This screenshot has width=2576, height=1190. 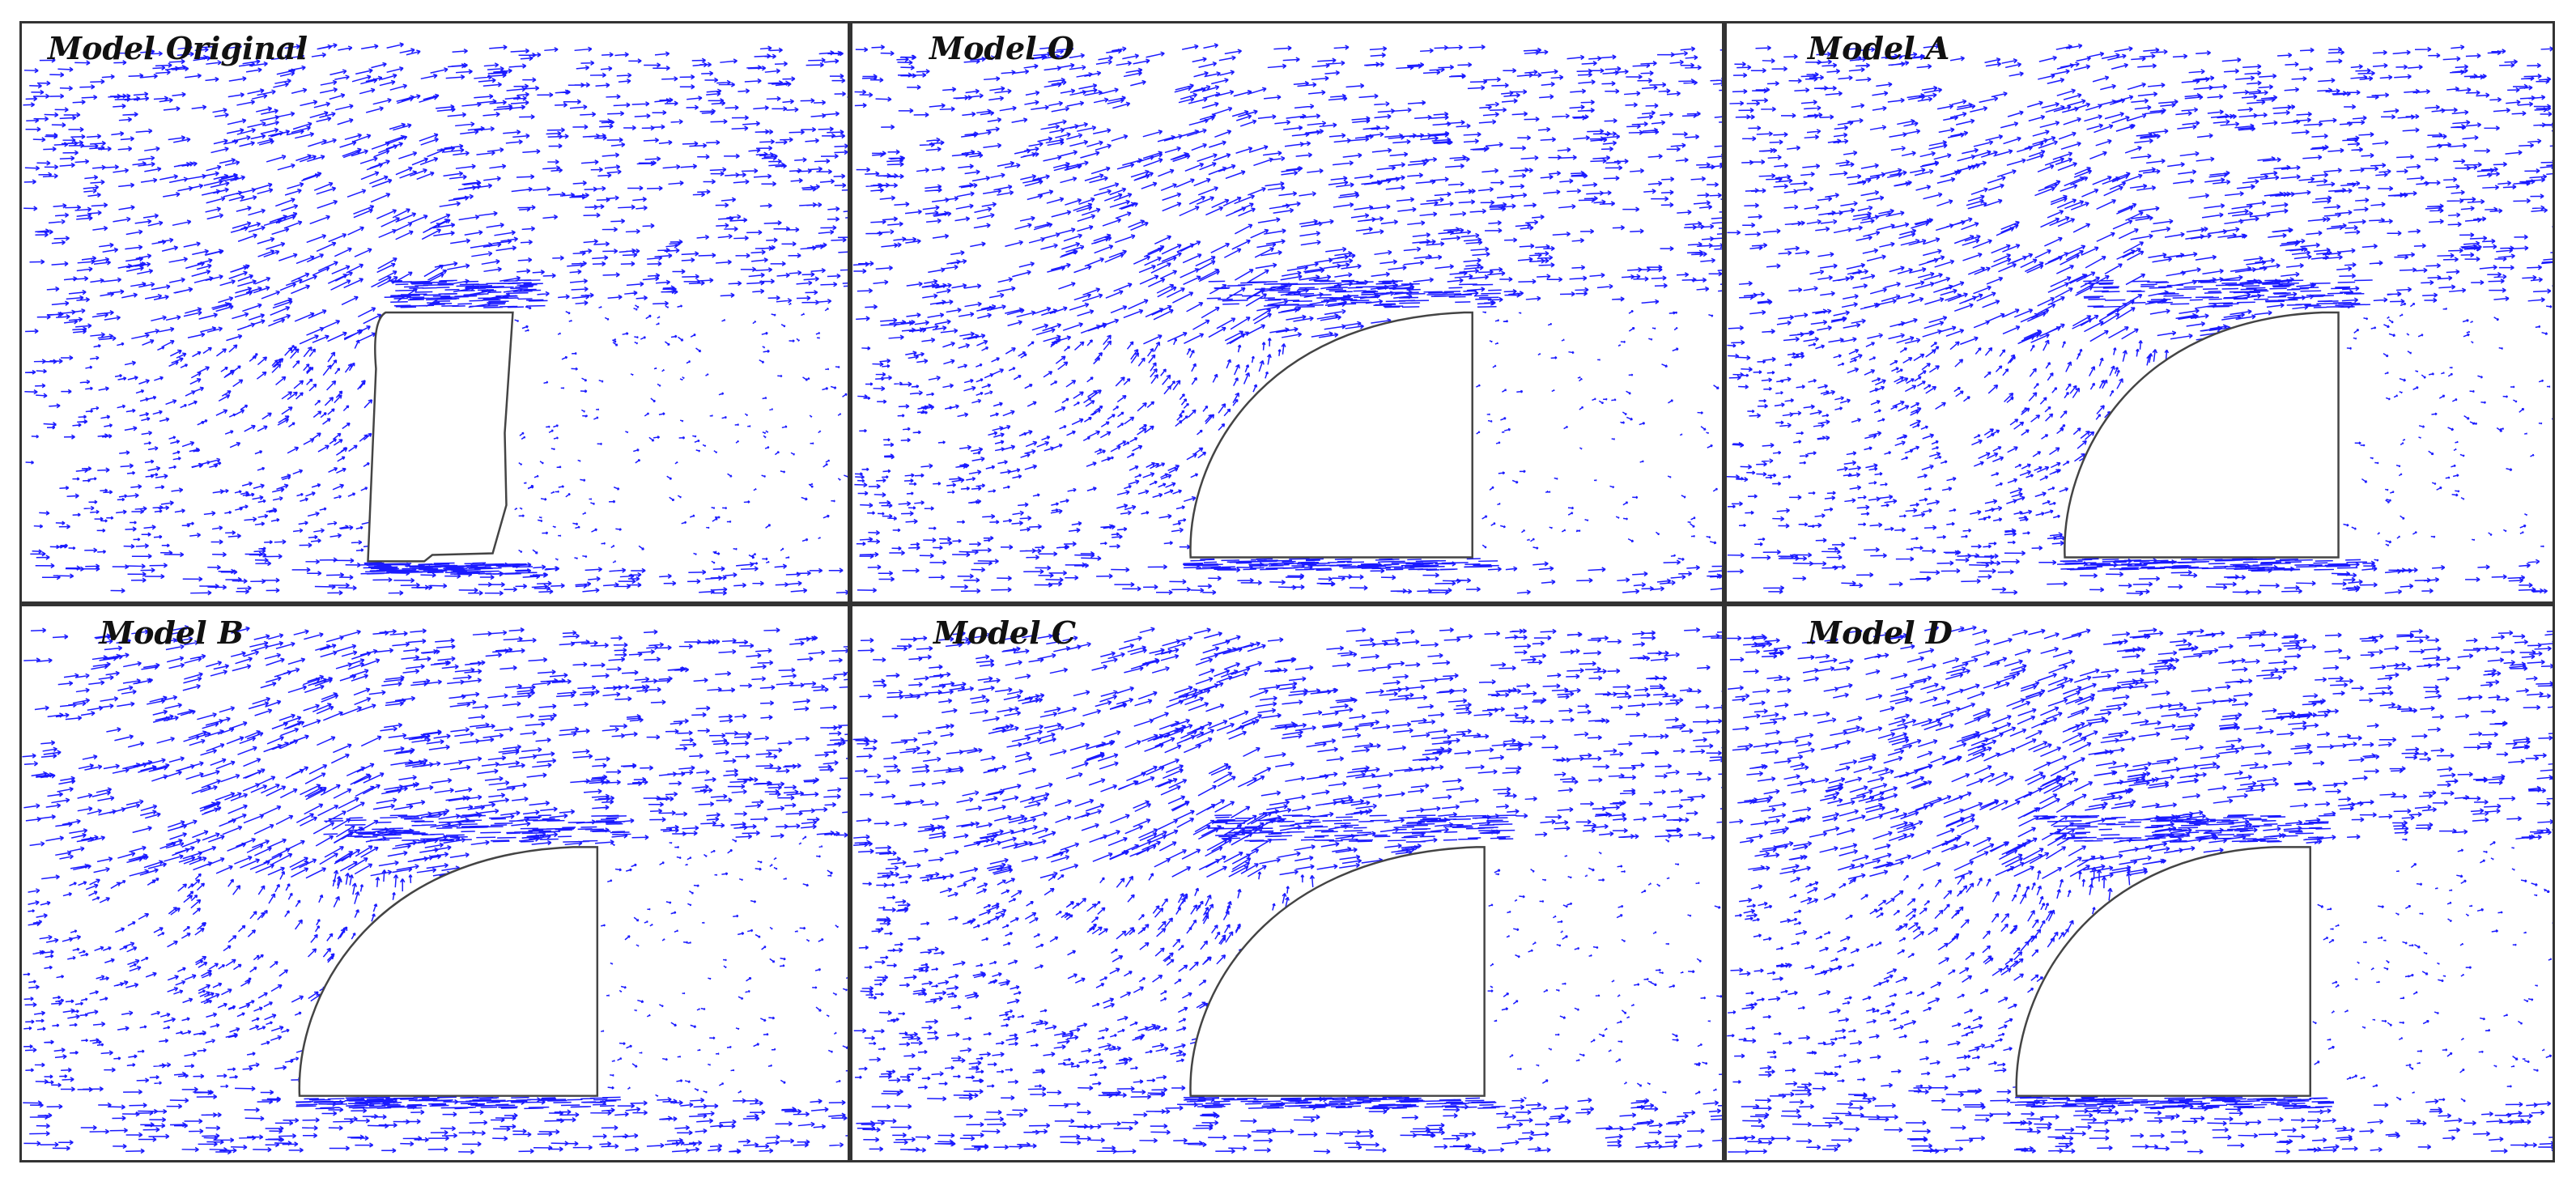 What do you see at coordinates (1879, 48) in the screenshot?
I see `panel-label: Model A` at bounding box center [1879, 48].